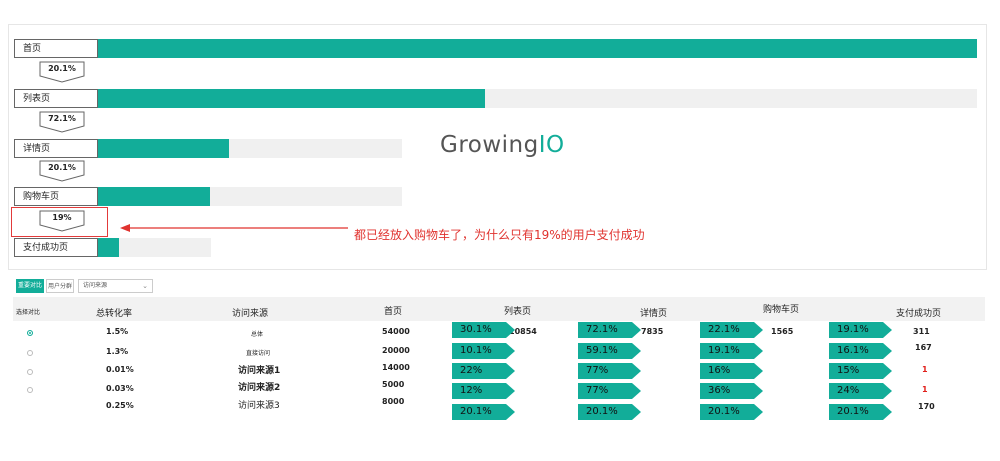 The width and height of the screenshot is (1000, 461). Describe the element at coordinates (861, 391) in the screenshot. I see `conversion-badge: 24%` at that location.